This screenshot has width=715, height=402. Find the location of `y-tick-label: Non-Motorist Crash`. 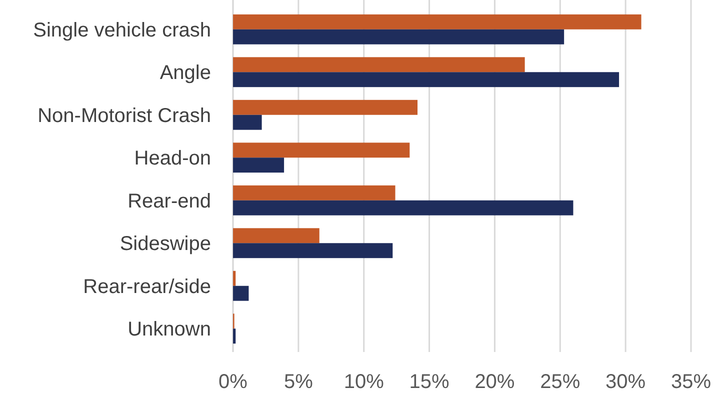

y-tick-label: Non-Motorist Crash is located at coordinates (124, 115).